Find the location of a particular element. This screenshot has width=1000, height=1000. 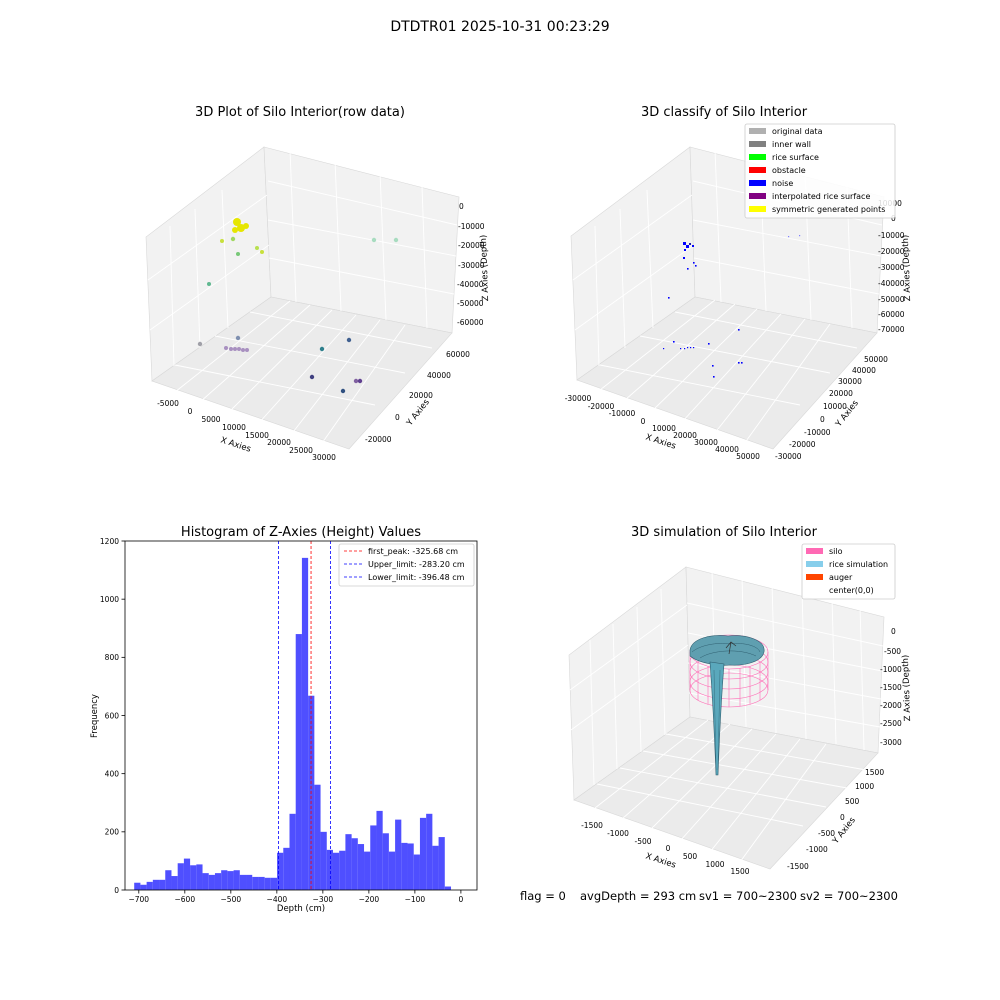

panel-classify-3d-plot: 3D classify of Silo Interior is located at coordinates (739, 283).